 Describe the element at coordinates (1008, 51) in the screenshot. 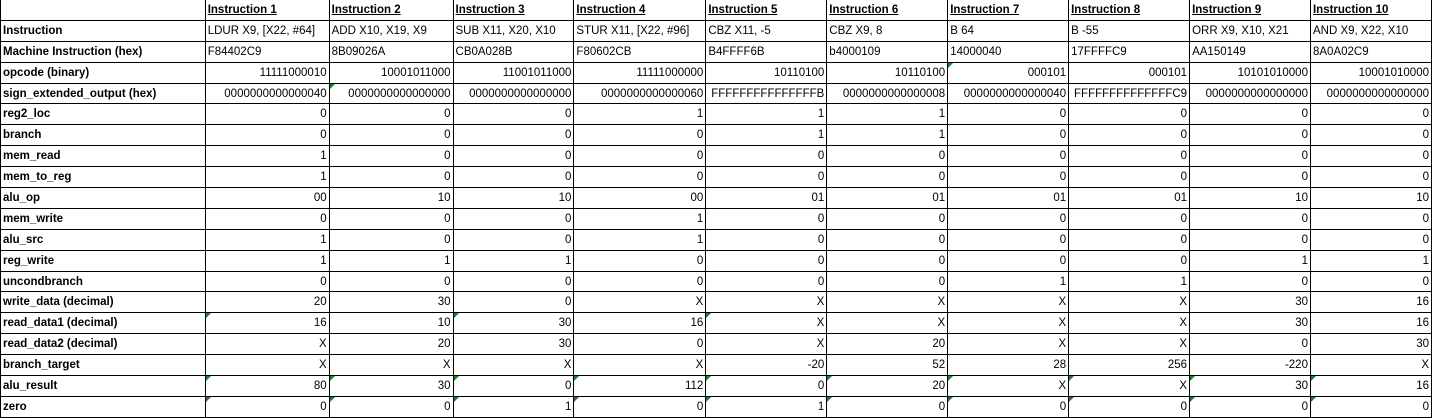

I see `table-cell: 14000040` at that location.